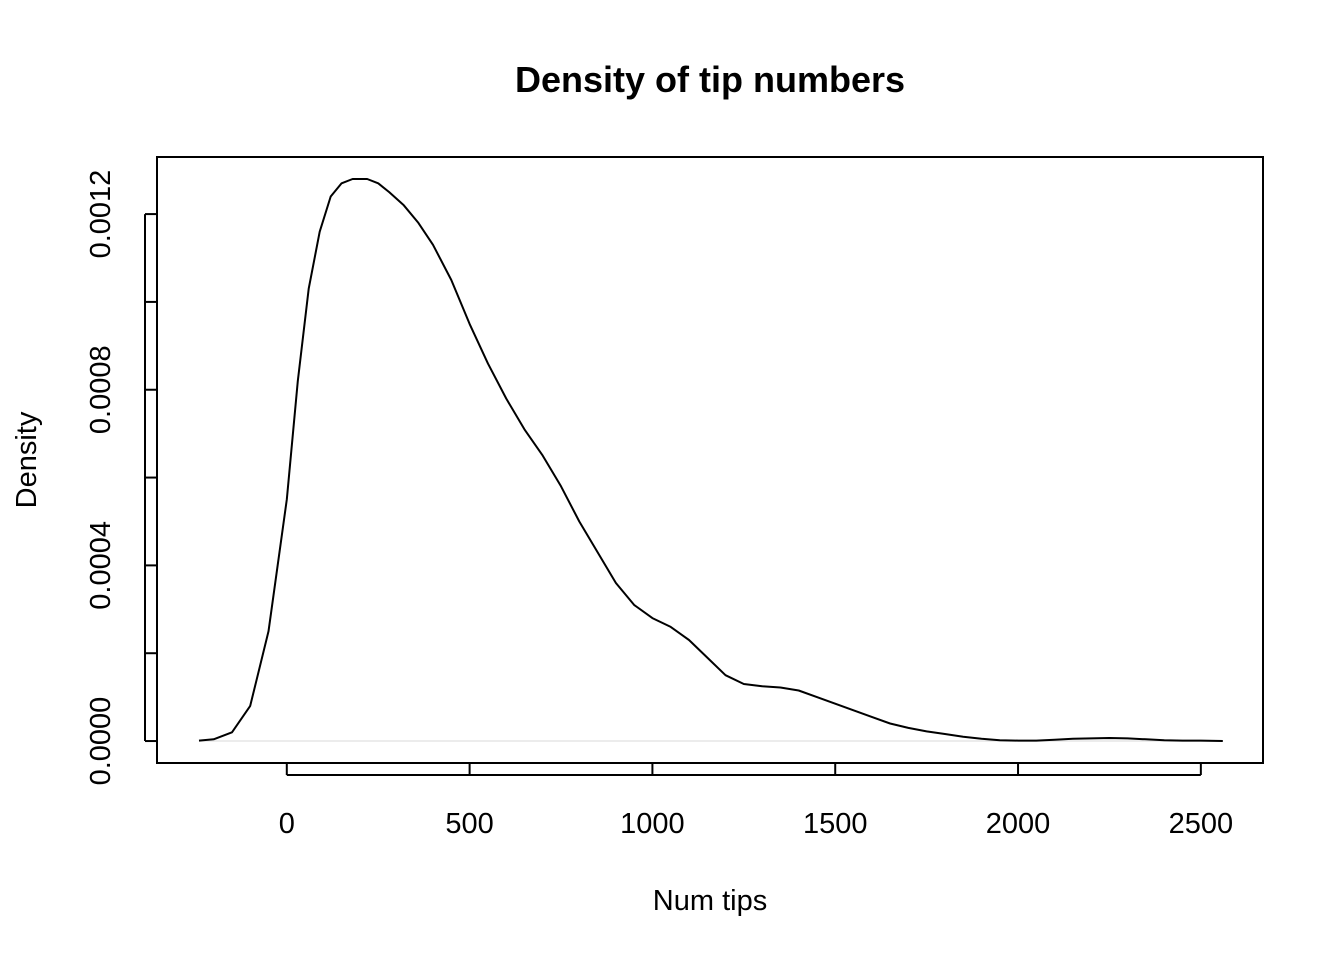 The width and height of the screenshot is (1344, 960). Describe the element at coordinates (756, 801) in the screenshot. I see `x-axis: 0 500 1000 1500 2000 2500` at that location.